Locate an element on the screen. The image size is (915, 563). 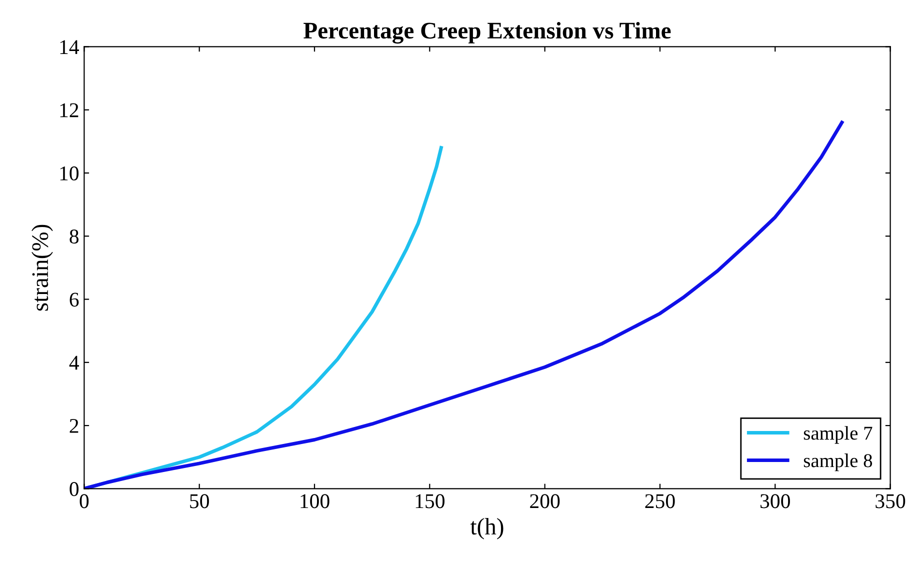
x-tick-label: 150 is located at coordinates (430, 501).